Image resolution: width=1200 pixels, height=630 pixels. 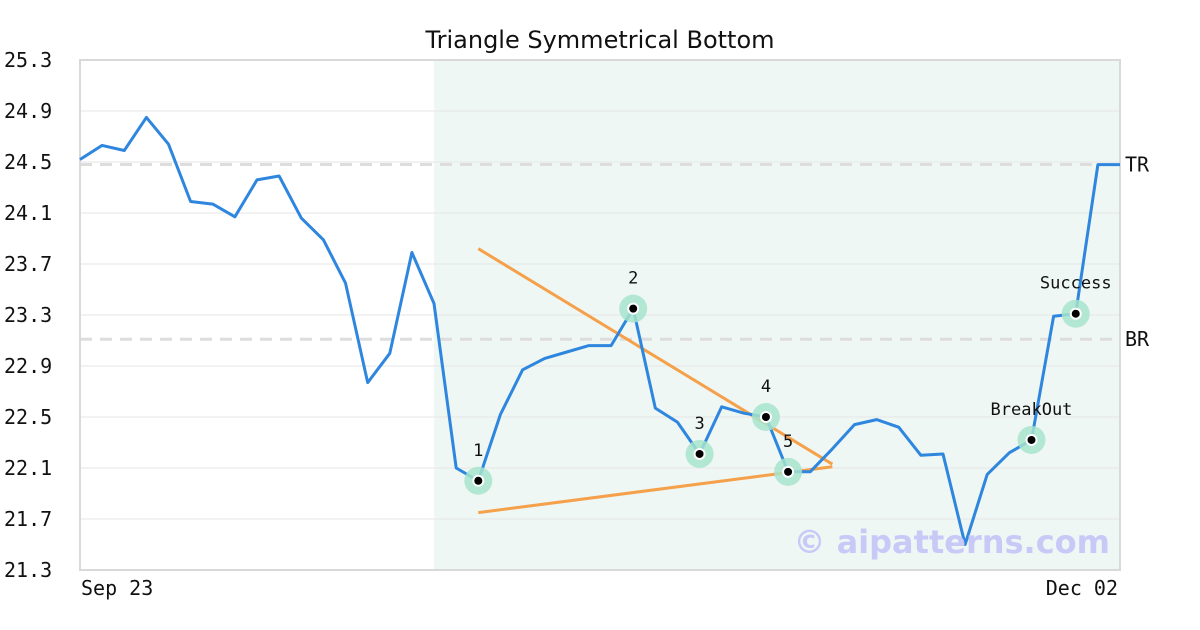 I want to click on y-tick-label: 24.5, so click(x=28, y=162).